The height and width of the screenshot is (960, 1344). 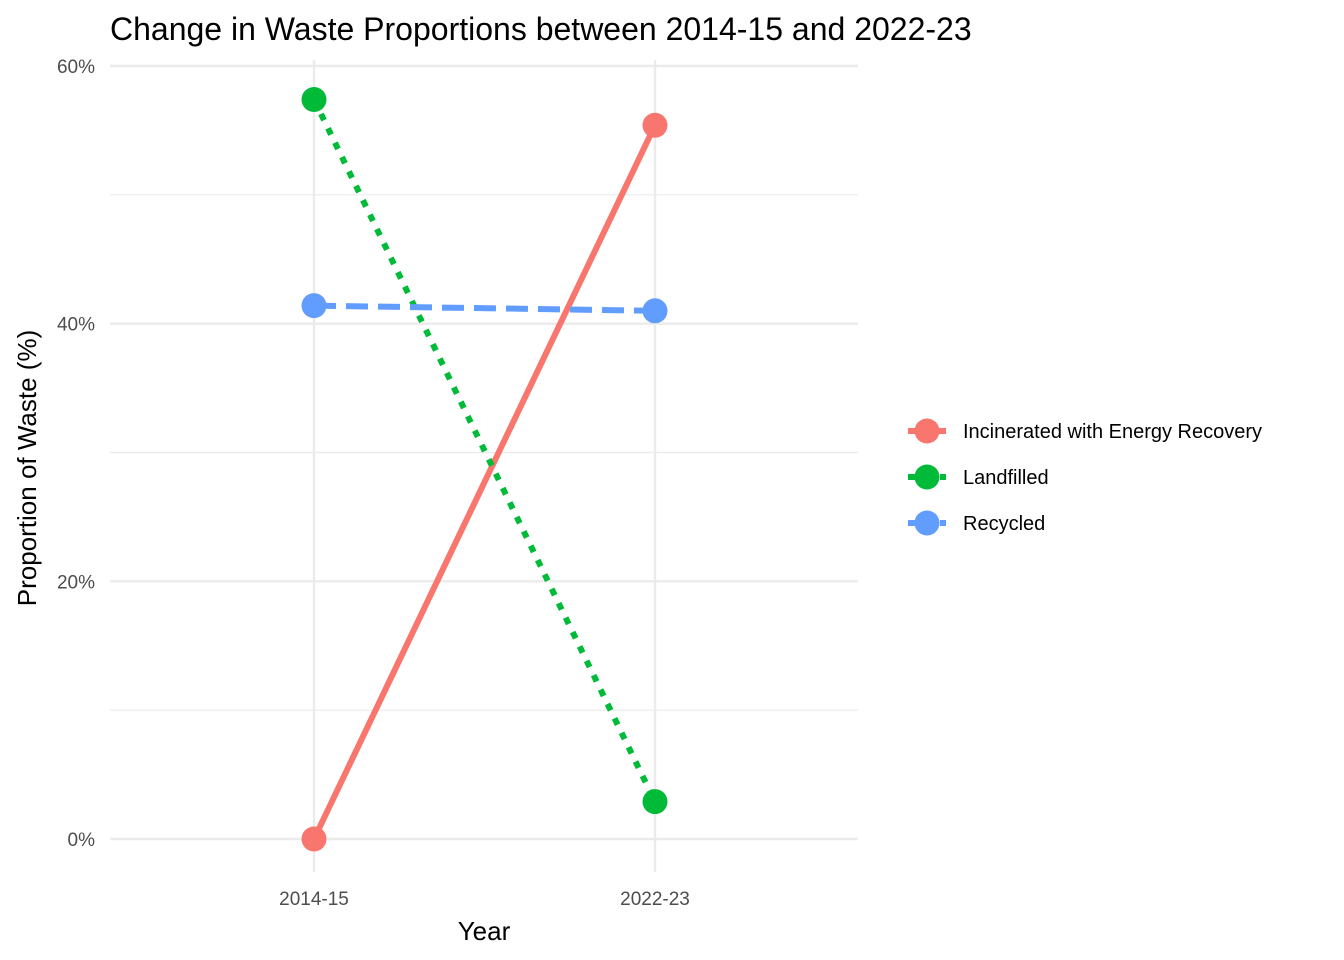 What do you see at coordinates (484, 899) in the screenshot?
I see `x-axis-ticks: 2014-15 2022-23` at bounding box center [484, 899].